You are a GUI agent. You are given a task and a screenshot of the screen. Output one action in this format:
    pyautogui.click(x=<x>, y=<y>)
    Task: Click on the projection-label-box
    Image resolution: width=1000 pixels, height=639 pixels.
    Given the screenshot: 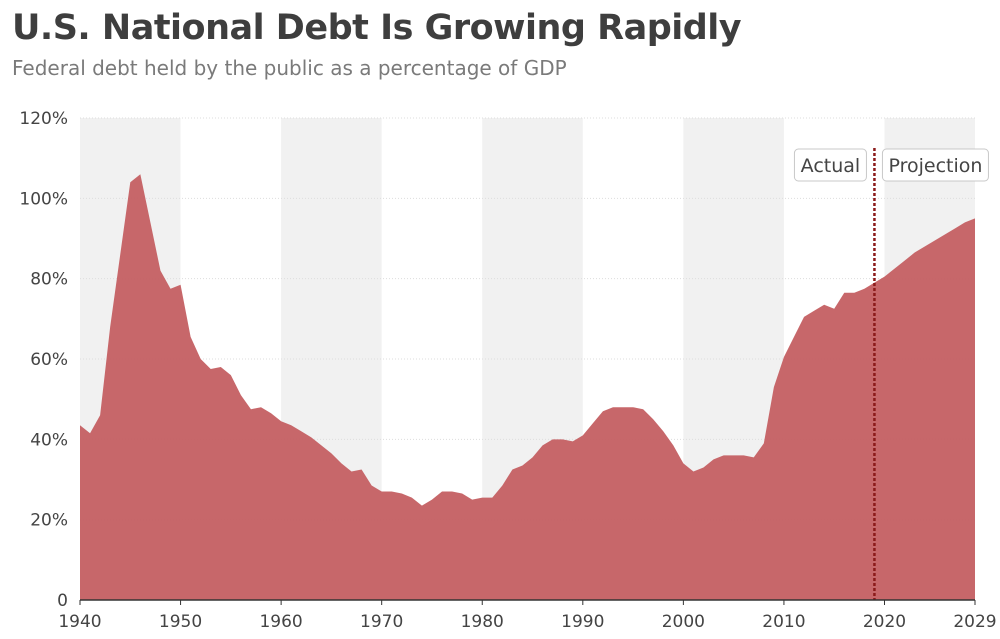 What is the action you would take?
    pyautogui.click(x=935, y=165)
    